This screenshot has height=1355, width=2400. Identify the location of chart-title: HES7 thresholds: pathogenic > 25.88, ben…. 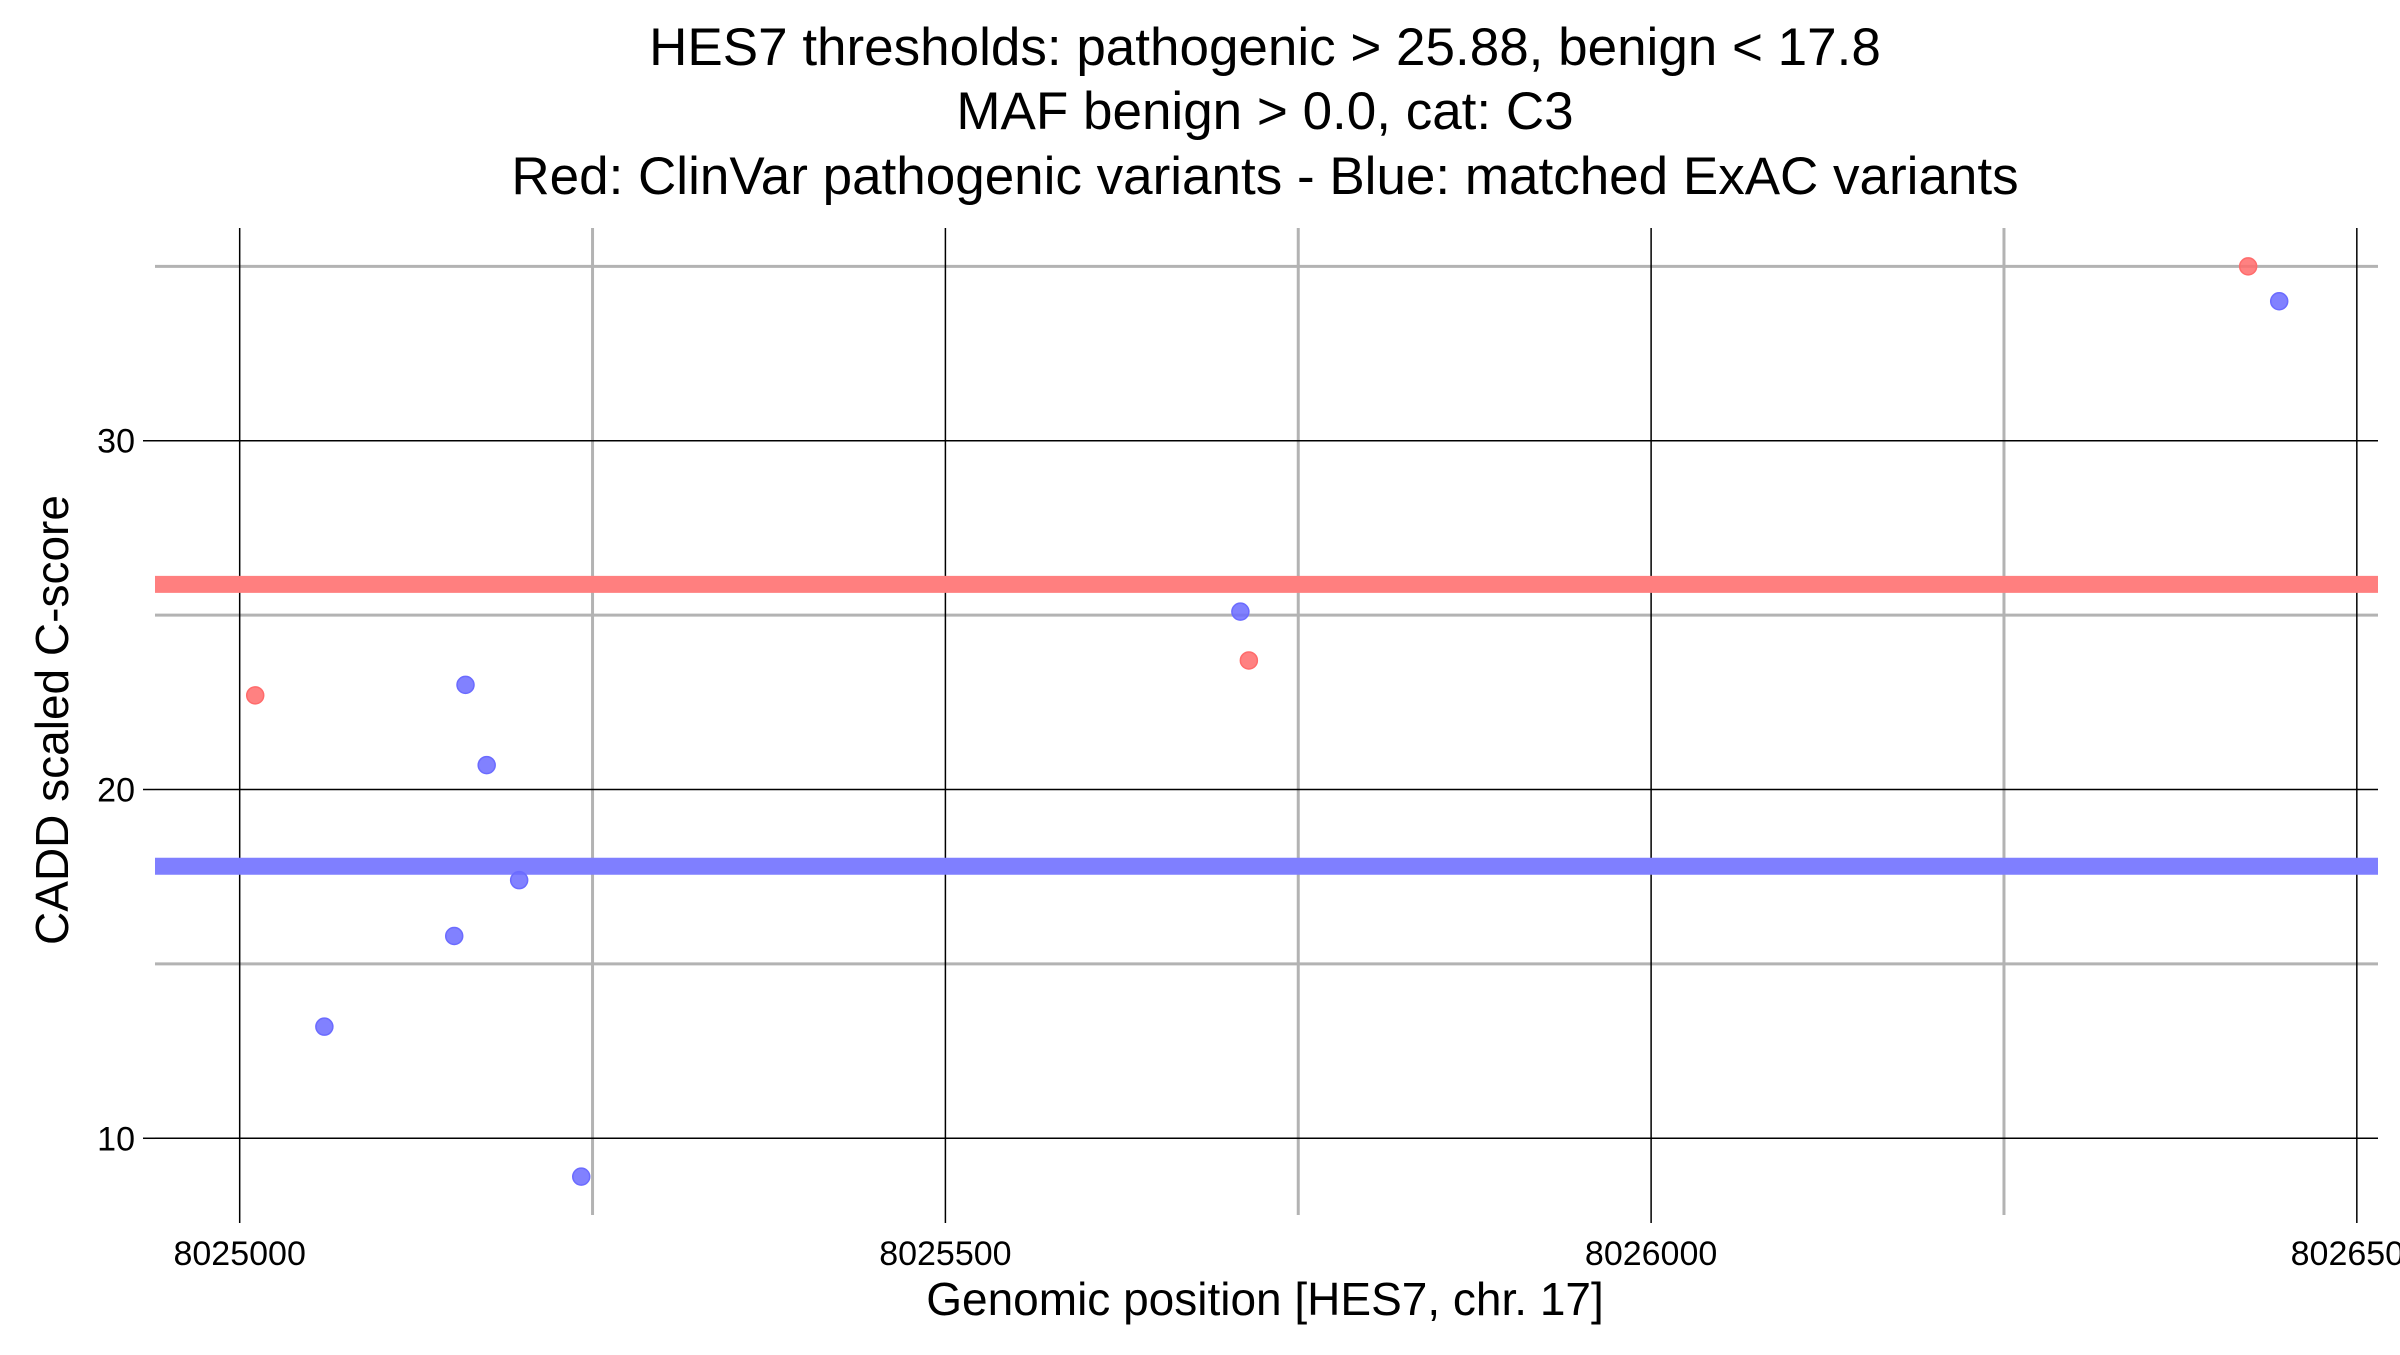
(1264, 112).